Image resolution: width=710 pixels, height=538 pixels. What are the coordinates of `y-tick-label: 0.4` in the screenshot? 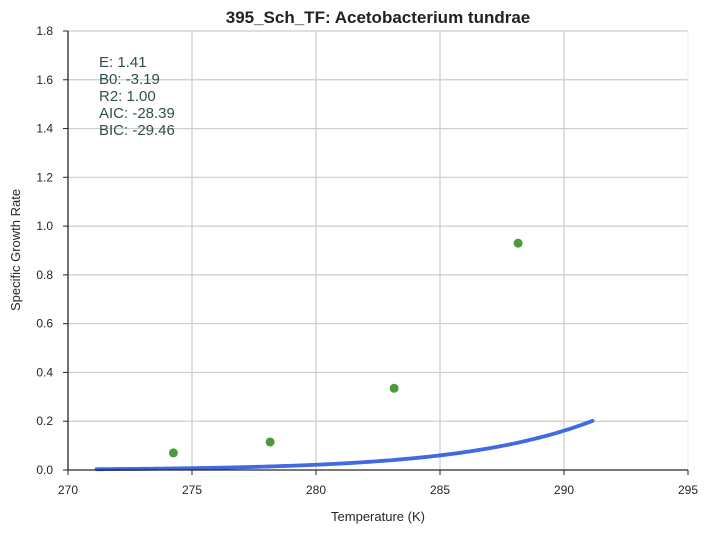 It's located at (44, 372).